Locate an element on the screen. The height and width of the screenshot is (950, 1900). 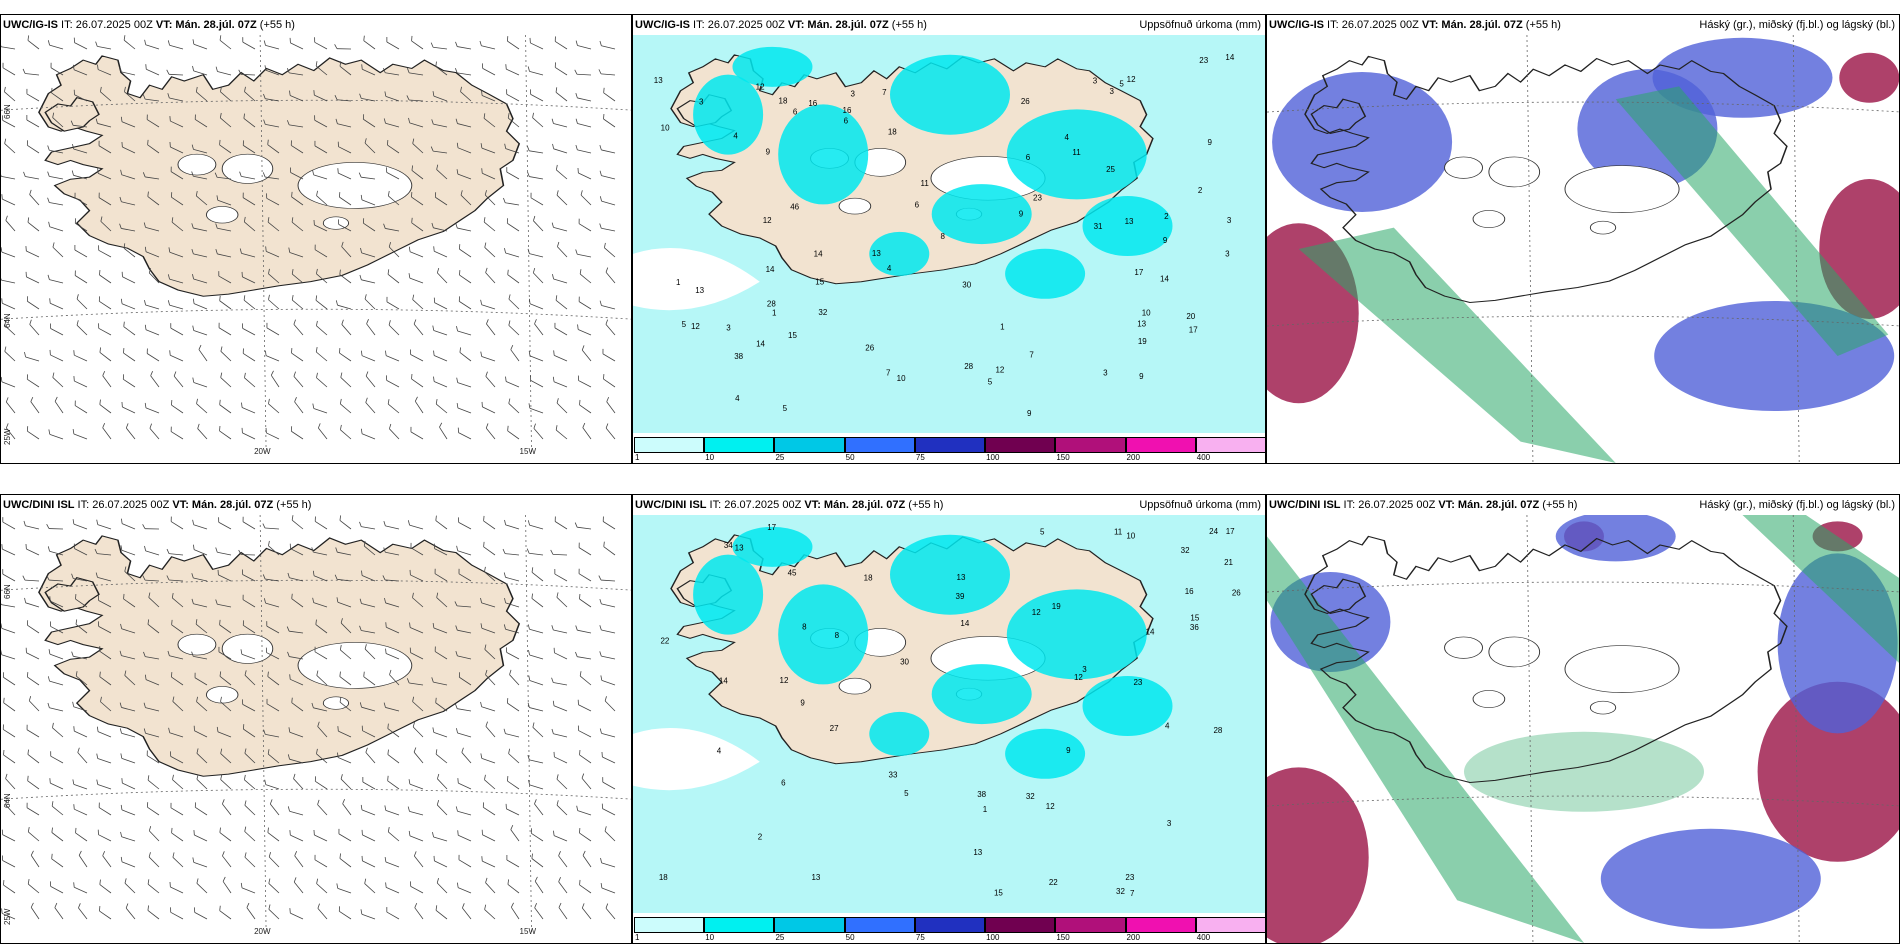
precip-value: 10 is located at coordinates (665, 128).